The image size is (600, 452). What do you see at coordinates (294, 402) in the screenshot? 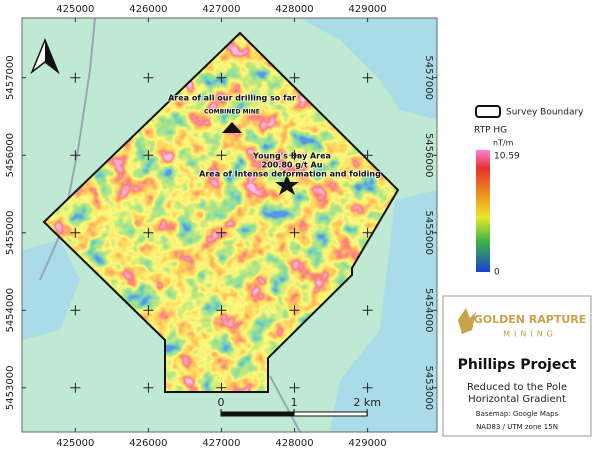
I see `scale-label: 1` at bounding box center [294, 402].